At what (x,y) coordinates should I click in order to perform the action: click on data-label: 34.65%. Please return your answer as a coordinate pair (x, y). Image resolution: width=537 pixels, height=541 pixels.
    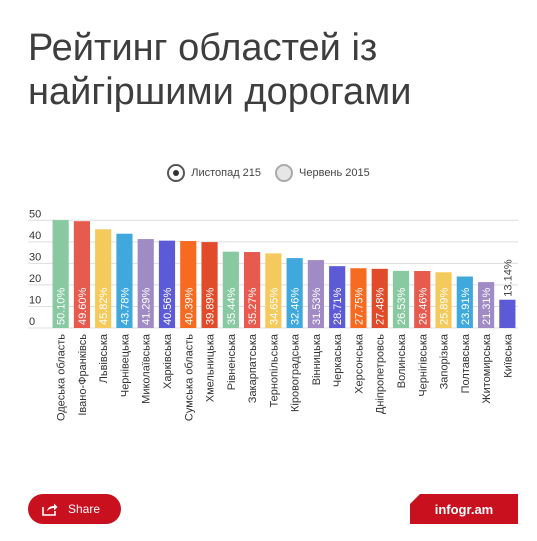
    Looking at the image, I should click on (274, 306).